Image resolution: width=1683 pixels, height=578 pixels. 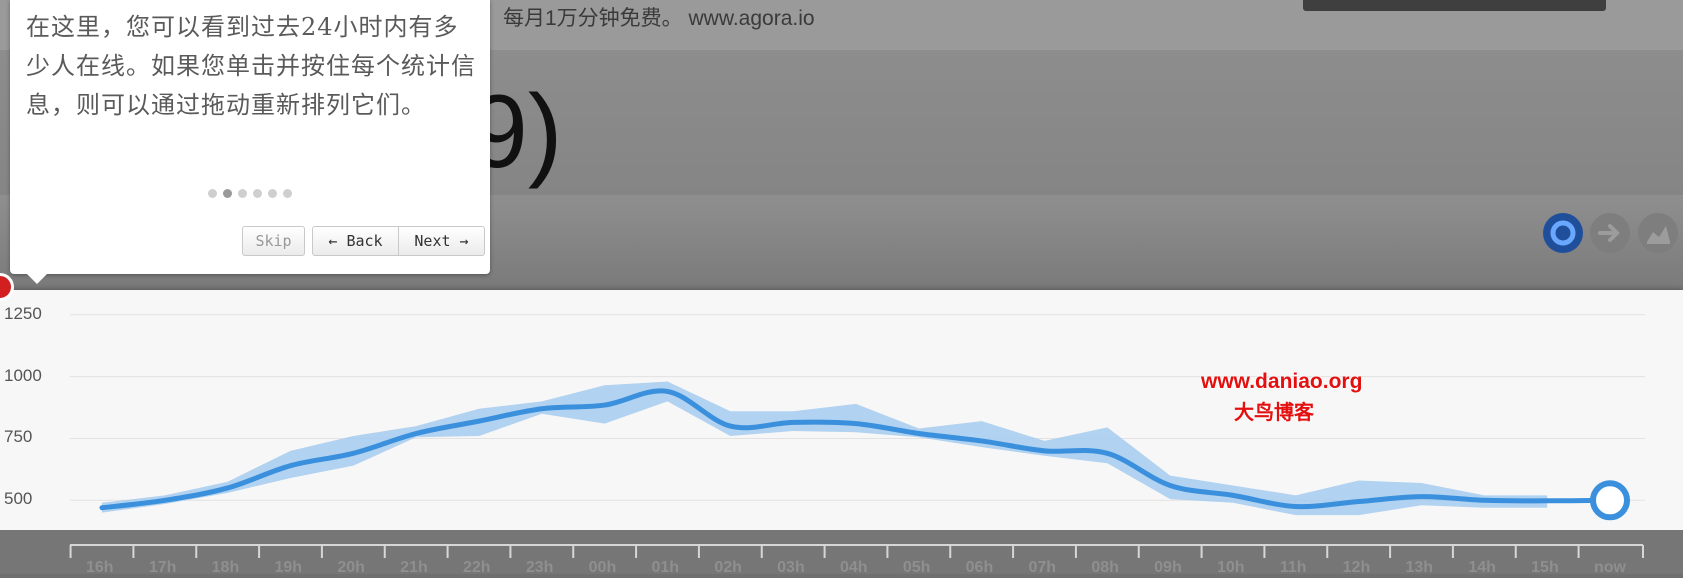 What do you see at coordinates (441, 241) in the screenshot?
I see `next-button: Next →` at bounding box center [441, 241].